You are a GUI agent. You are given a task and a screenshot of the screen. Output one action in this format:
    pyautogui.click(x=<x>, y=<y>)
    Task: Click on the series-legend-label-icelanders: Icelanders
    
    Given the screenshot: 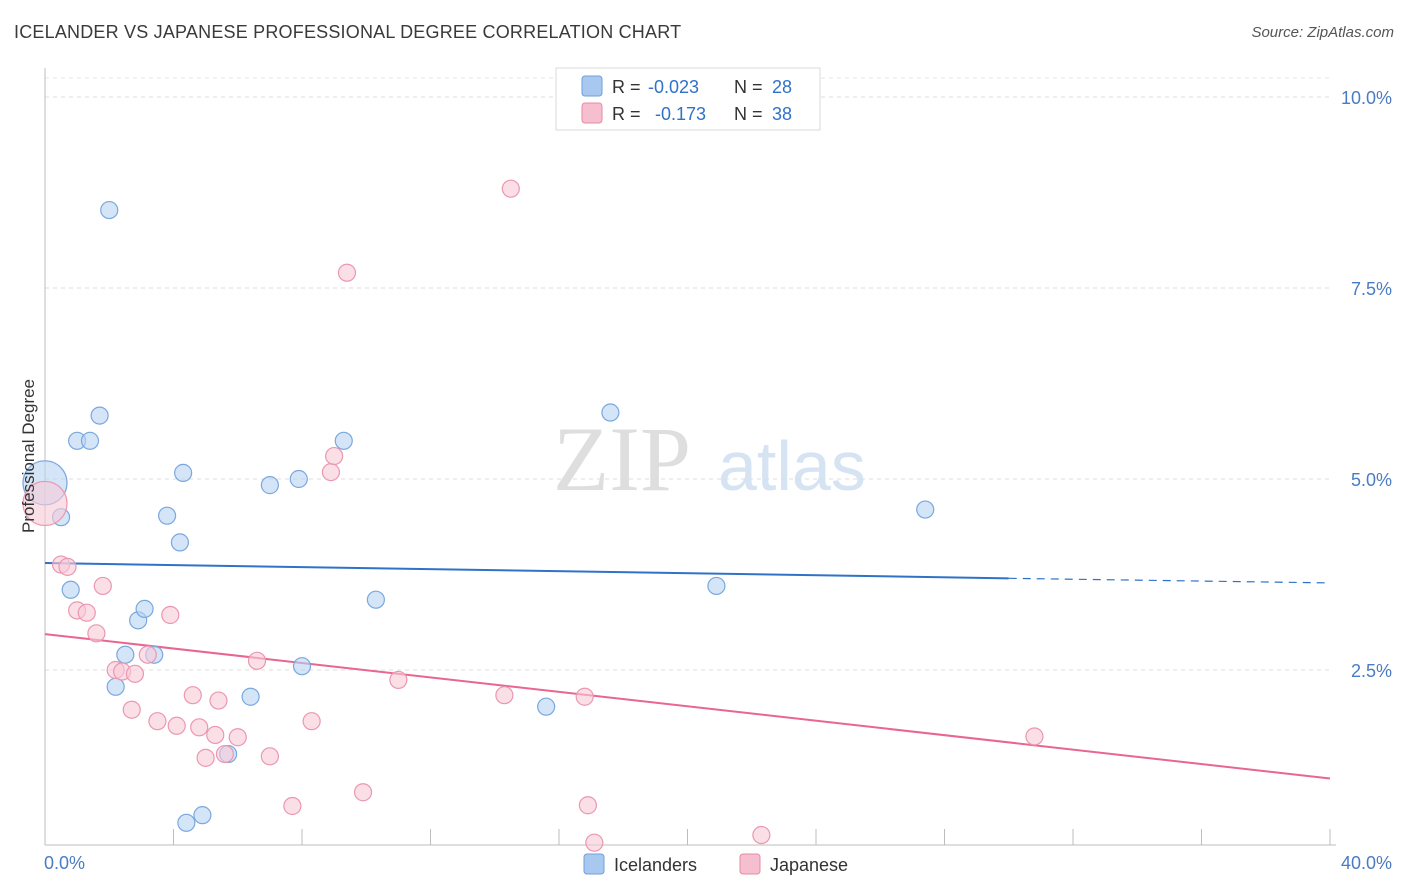 What is the action you would take?
    pyautogui.click(x=655, y=865)
    